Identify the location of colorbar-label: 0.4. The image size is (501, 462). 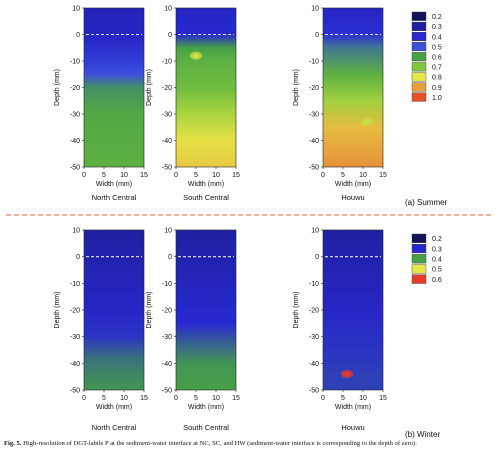
(437, 260).